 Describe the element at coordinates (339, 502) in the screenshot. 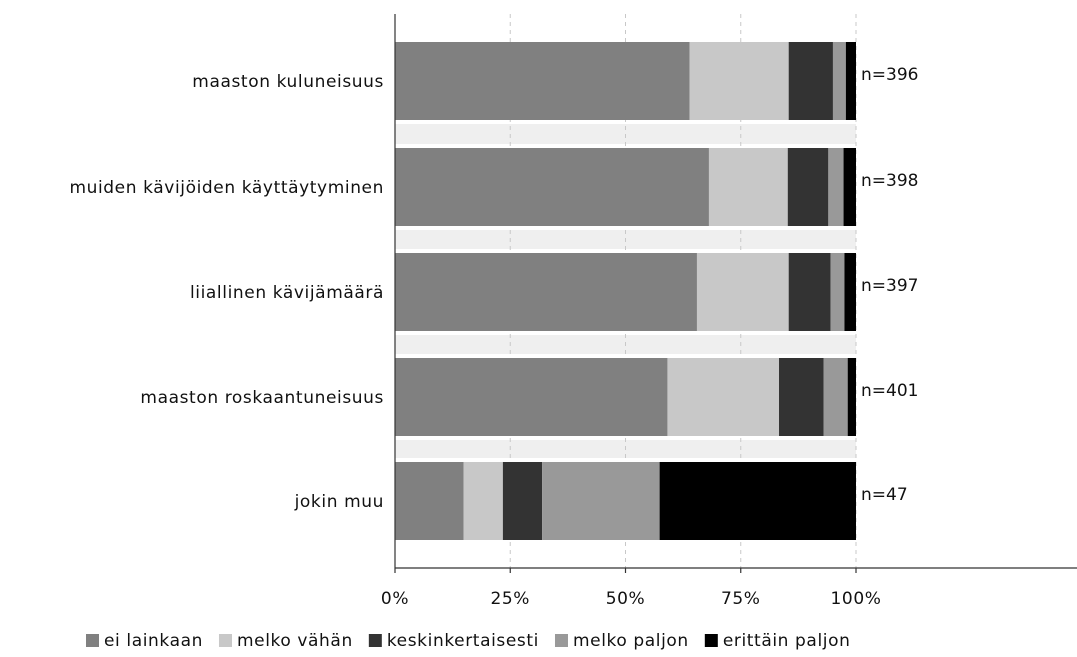

I see `category-label: jokin muu` at that location.